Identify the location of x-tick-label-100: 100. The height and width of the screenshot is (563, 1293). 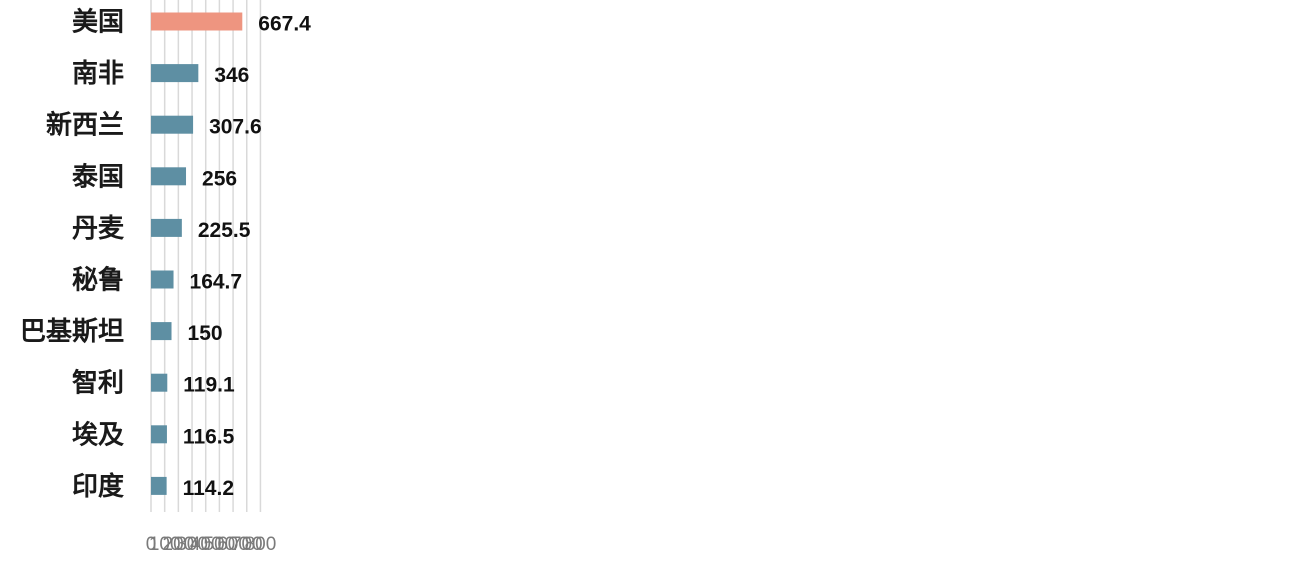
(165, 544).